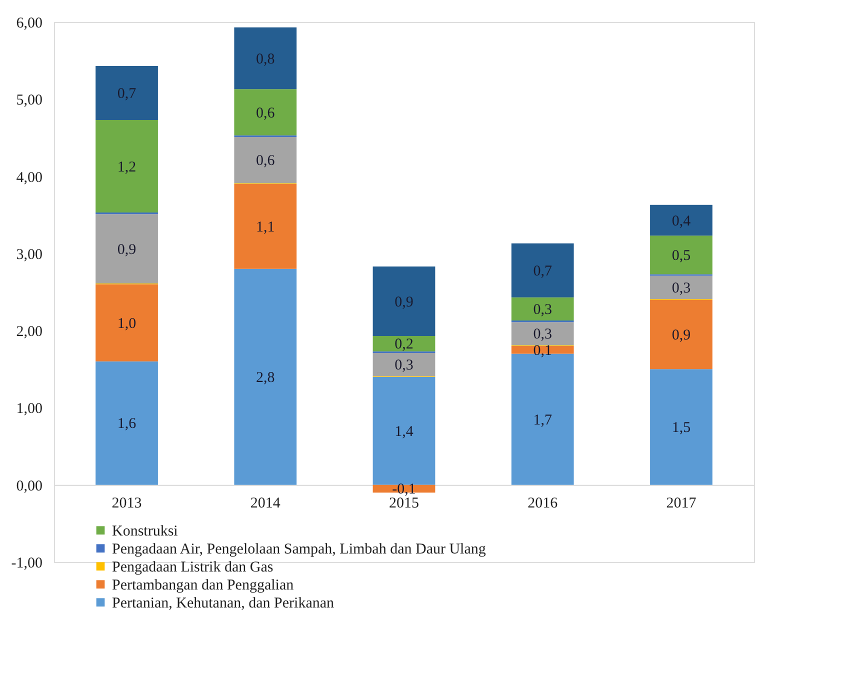 This screenshot has height=683, width=867. I want to click on data-label: 1,6, so click(127, 424).